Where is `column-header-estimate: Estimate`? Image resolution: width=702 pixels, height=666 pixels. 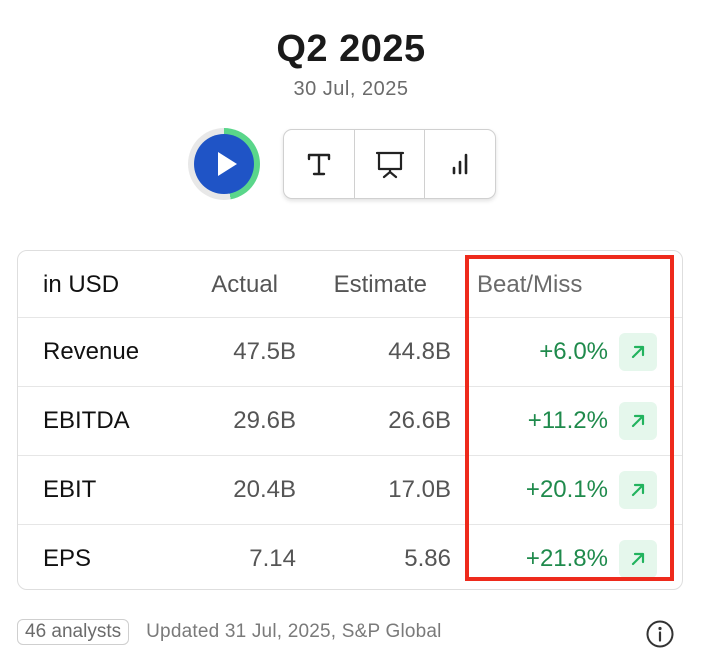
column-header-estimate: Estimate is located at coordinates (380, 284).